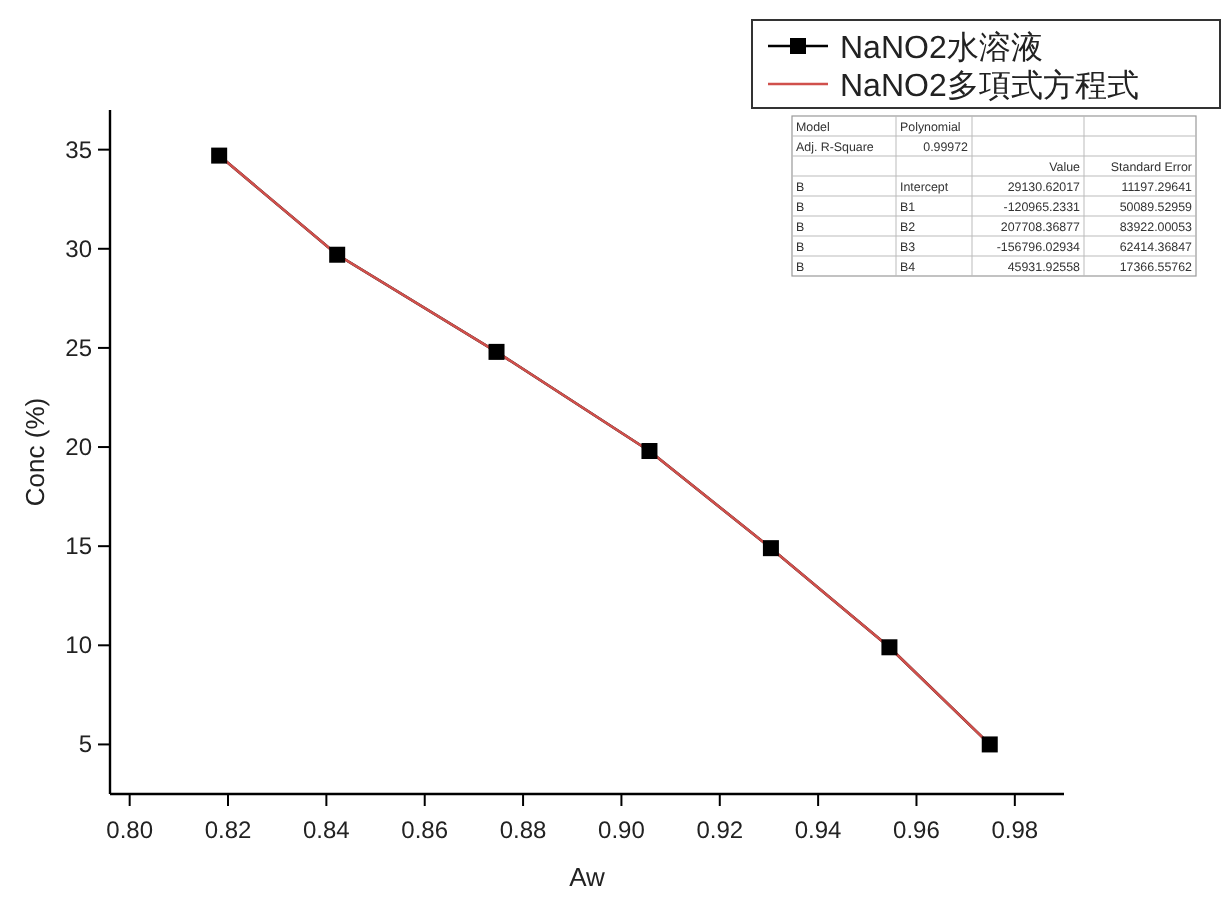 The height and width of the screenshot is (904, 1224). I want to click on legend-label: NaNO2多項式方程式, so click(989, 86).